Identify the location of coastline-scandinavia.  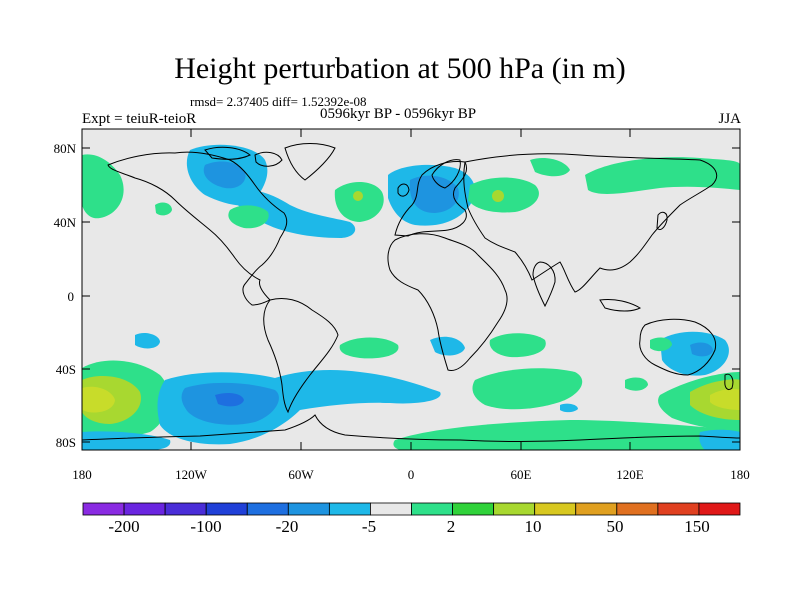
(446, 174).